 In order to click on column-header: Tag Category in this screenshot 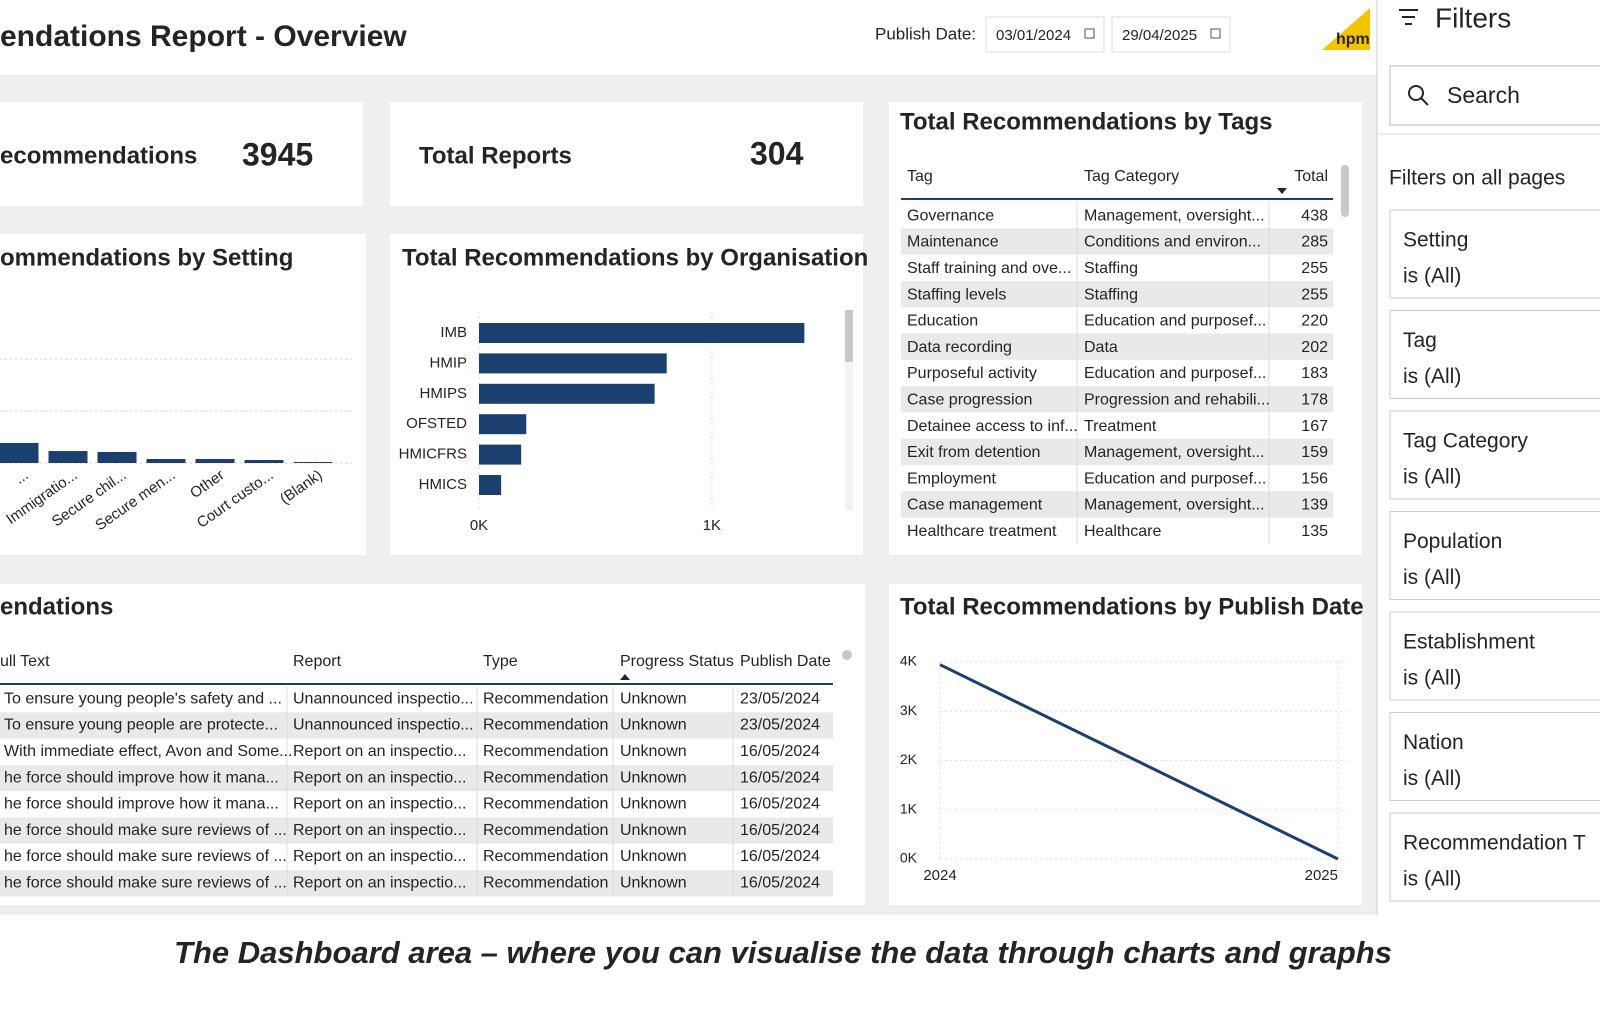, I will do `click(1131, 176)`.